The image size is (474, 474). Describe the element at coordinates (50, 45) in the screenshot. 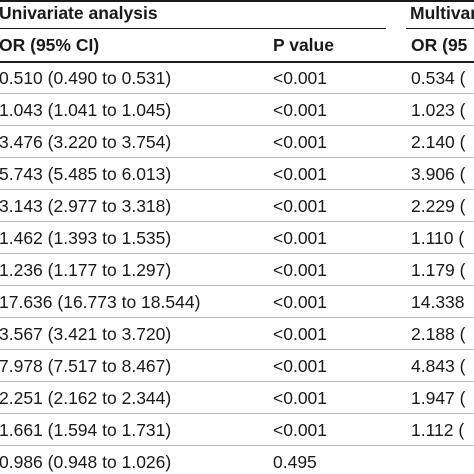

I see `column-header-univariate-or: OR (95% CI)` at that location.